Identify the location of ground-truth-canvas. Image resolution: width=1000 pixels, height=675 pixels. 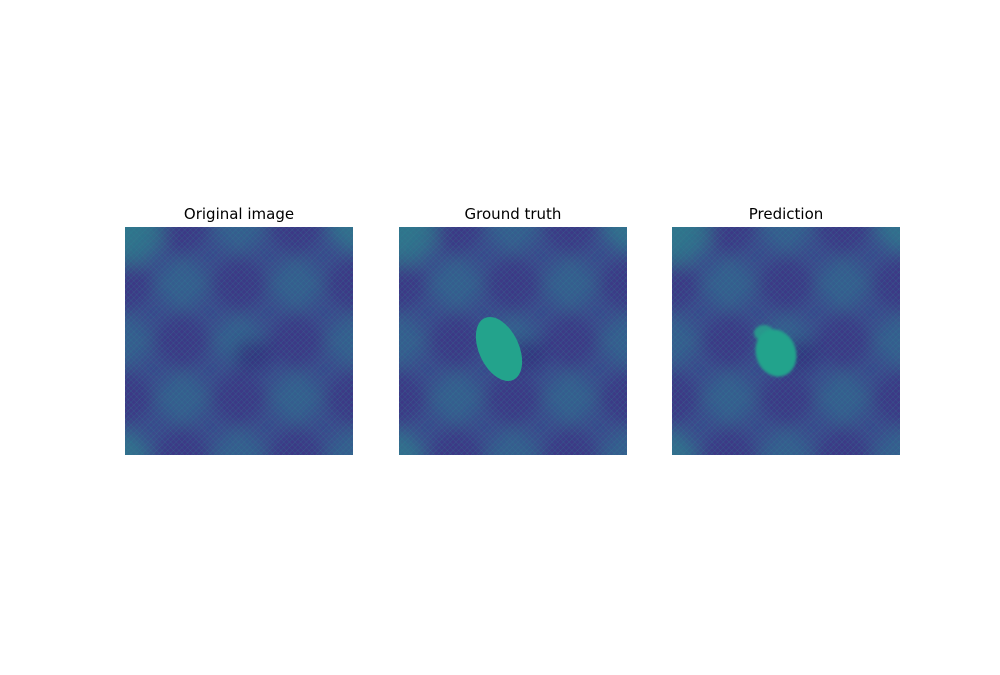
(513, 341).